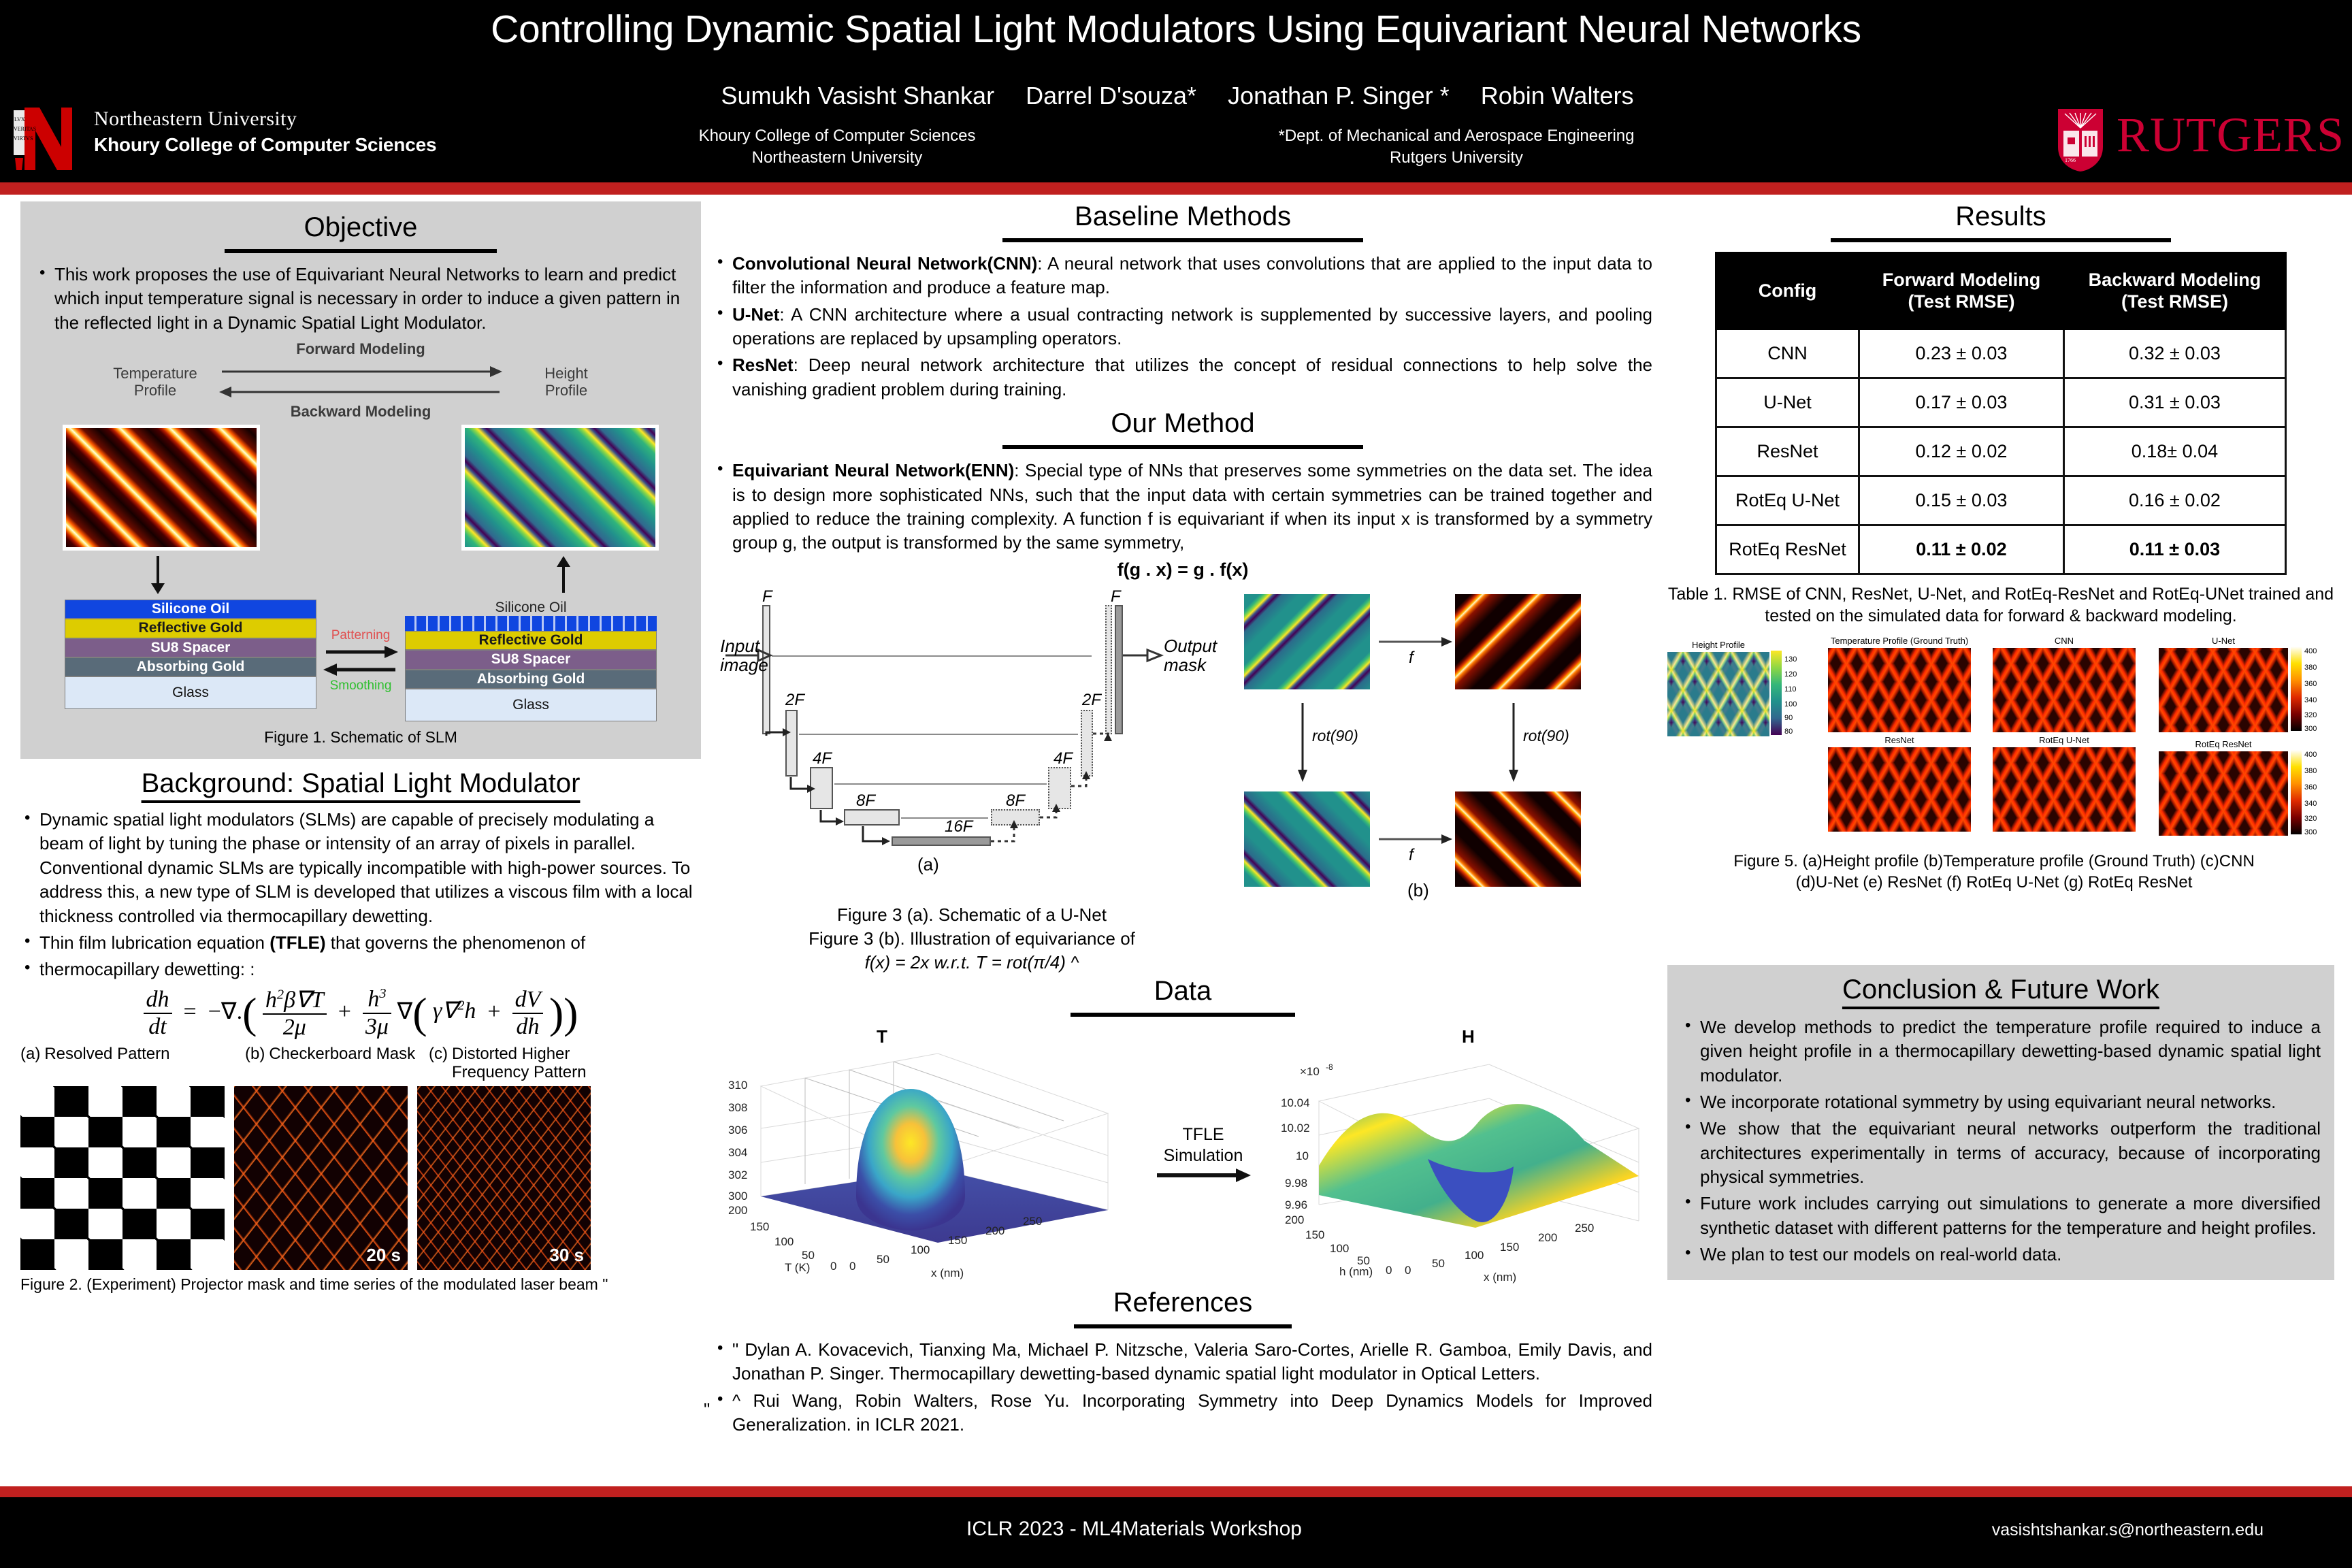 The height and width of the screenshot is (1568, 2352). What do you see at coordinates (563, 575) in the screenshot?
I see `up-arrow-icon` at bounding box center [563, 575].